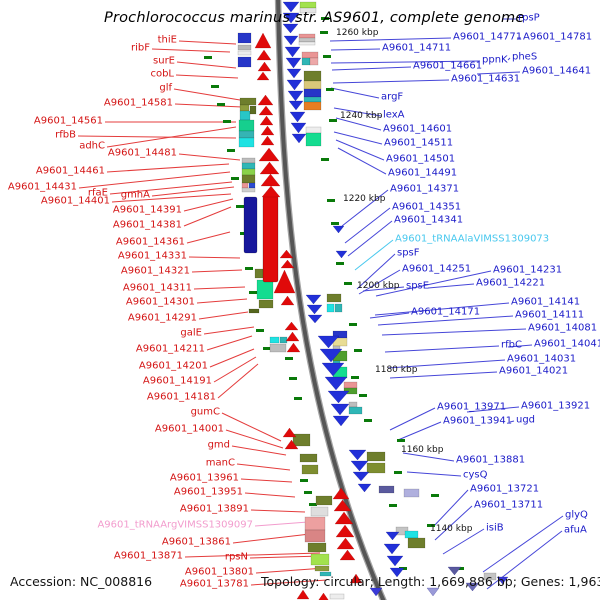 The width and height of the screenshot is (600, 600). What do you see at coordinates (563, 328) in the screenshot?
I see `gene-label: A9601_14081` at bounding box center [563, 328].